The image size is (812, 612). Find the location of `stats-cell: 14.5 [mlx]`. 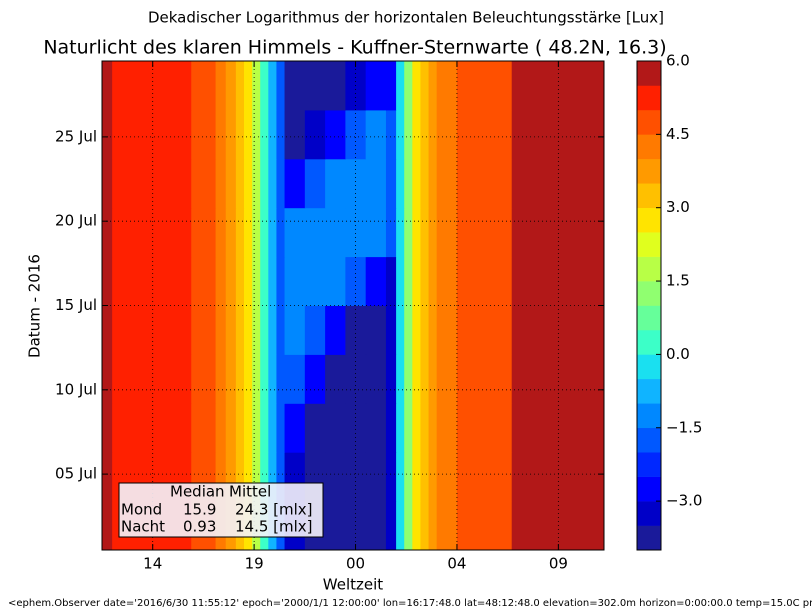

stats-cell: 14.5 [mlx] is located at coordinates (274, 527).